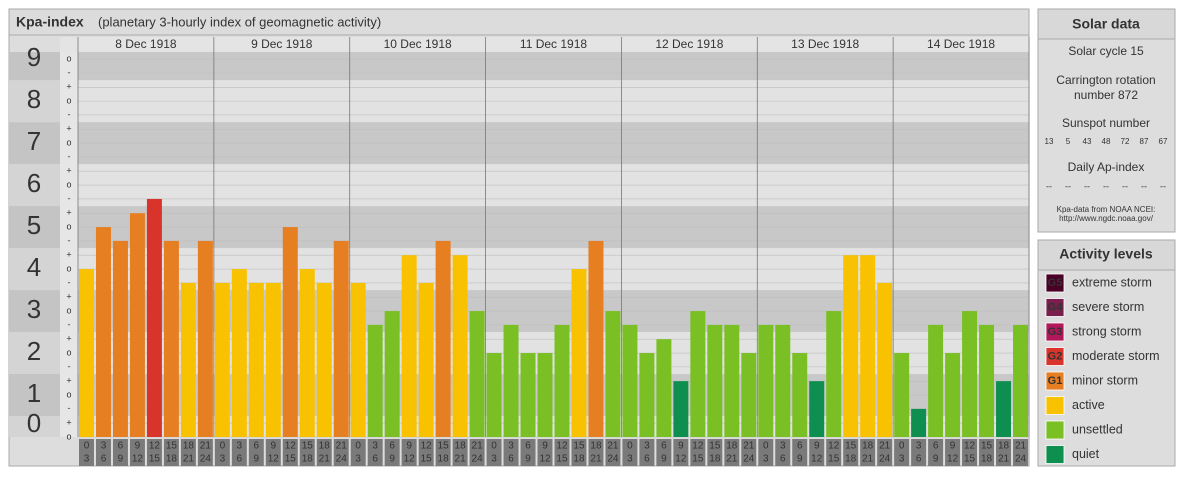 The image size is (1184, 480). I want to click on legend-label: strong storm, so click(1106, 331).